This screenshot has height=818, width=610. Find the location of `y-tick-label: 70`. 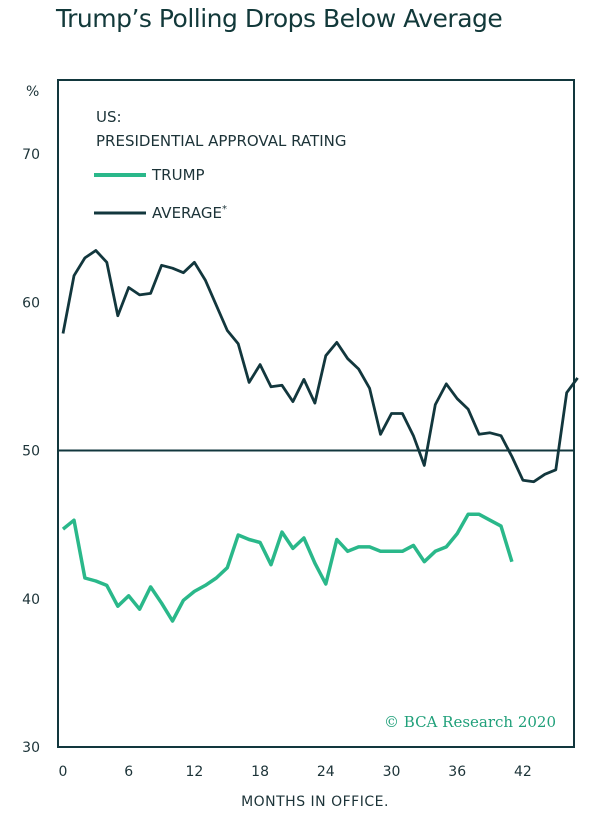

y-tick-label: 70 is located at coordinates (31, 155).